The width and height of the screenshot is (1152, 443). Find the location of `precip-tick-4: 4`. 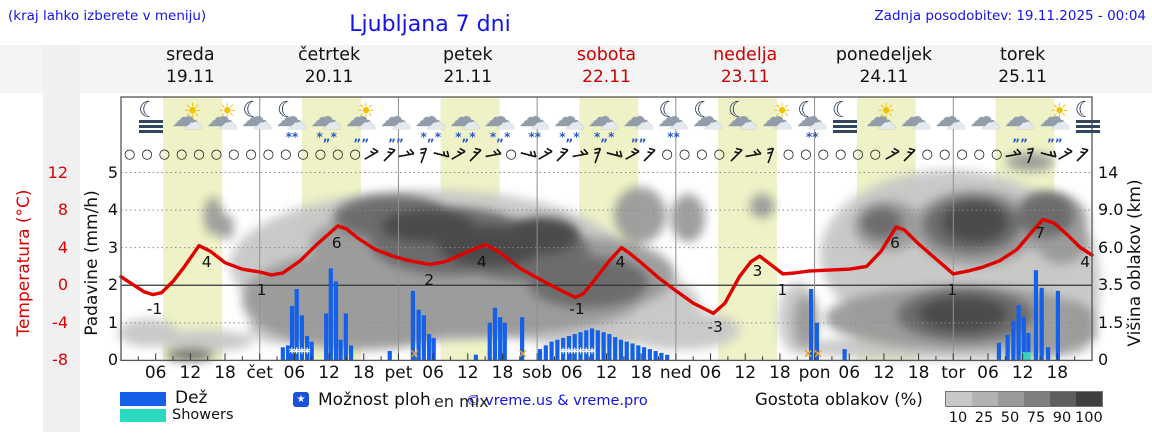

precip-tick-4: 4 is located at coordinates (112, 210).